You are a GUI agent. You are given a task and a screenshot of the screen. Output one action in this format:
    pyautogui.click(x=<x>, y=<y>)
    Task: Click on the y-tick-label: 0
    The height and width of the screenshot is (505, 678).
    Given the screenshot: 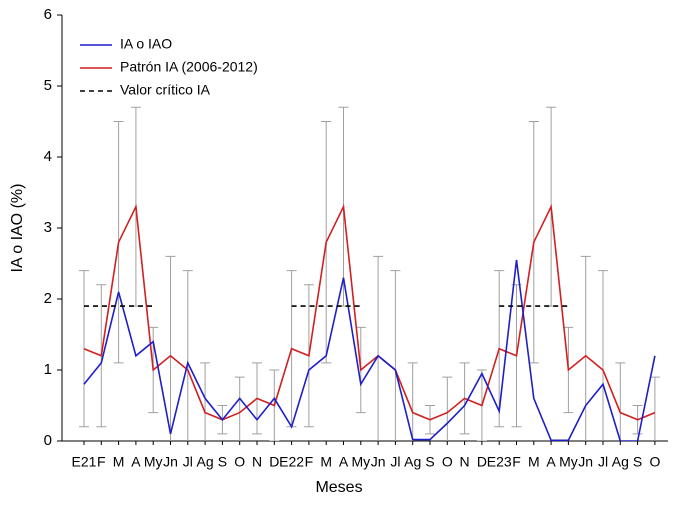 What is the action you would take?
    pyautogui.click(x=48, y=440)
    